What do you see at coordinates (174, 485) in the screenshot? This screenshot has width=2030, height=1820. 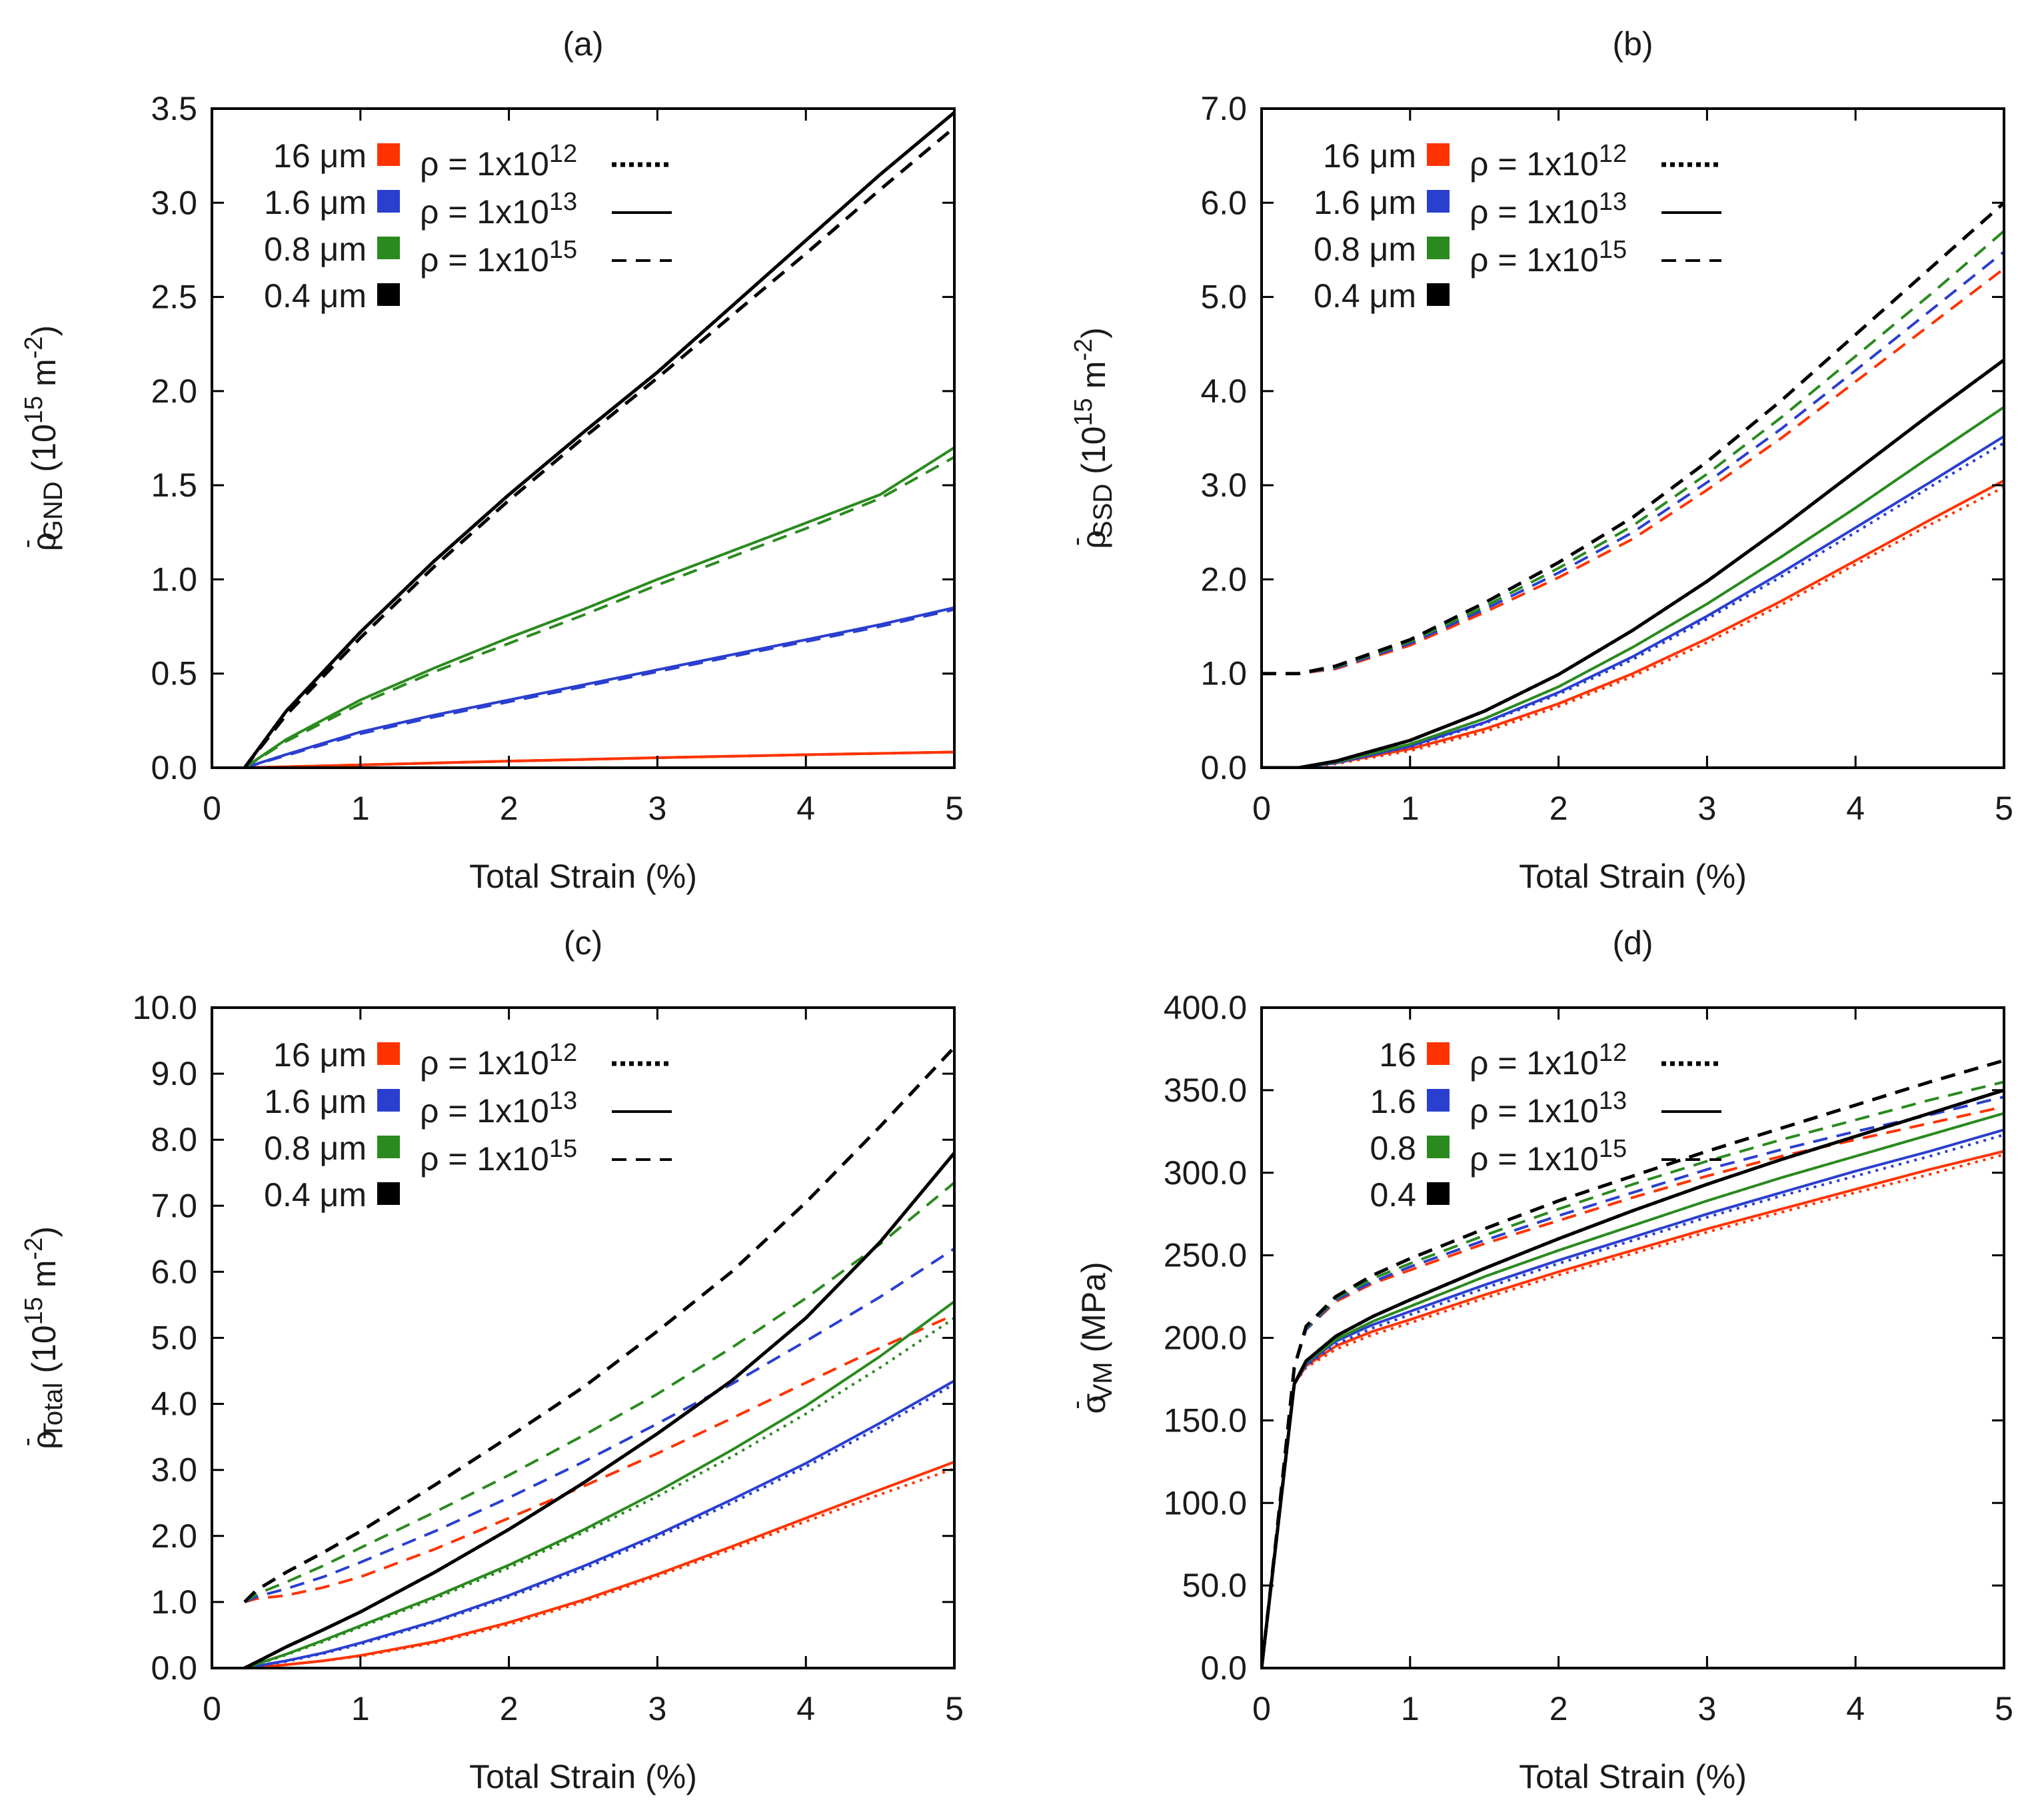 I see `y-tick-label: 1.5` at bounding box center [174, 485].